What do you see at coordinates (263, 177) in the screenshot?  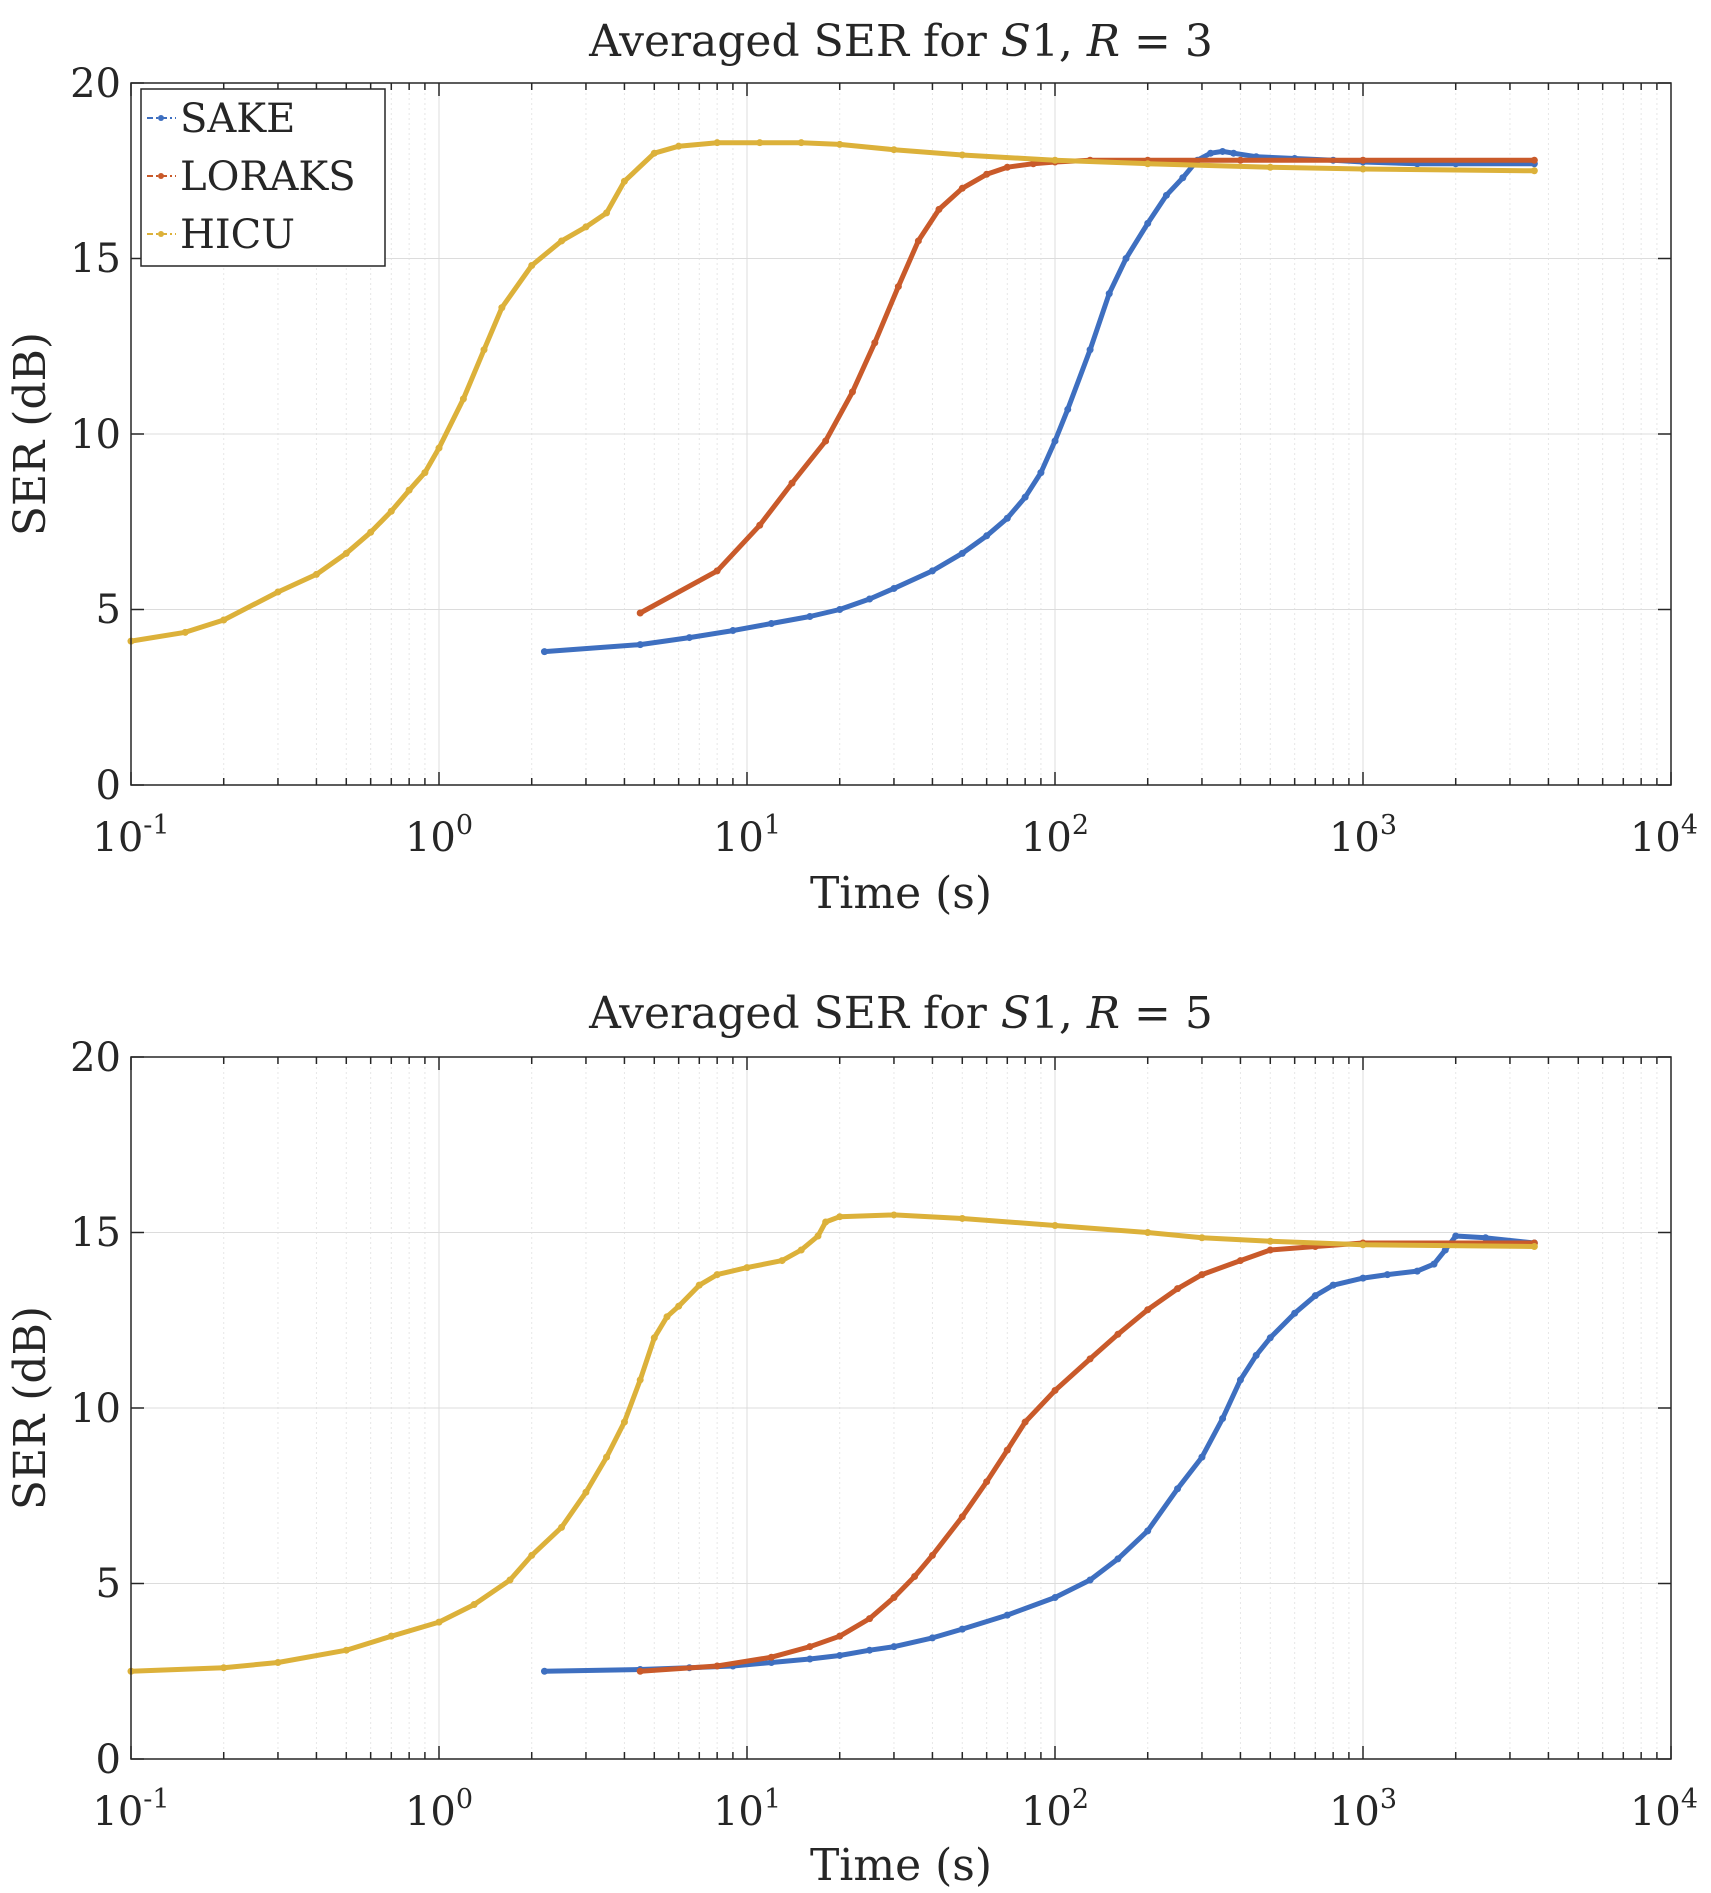 I see `legend-box` at bounding box center [263, 177].